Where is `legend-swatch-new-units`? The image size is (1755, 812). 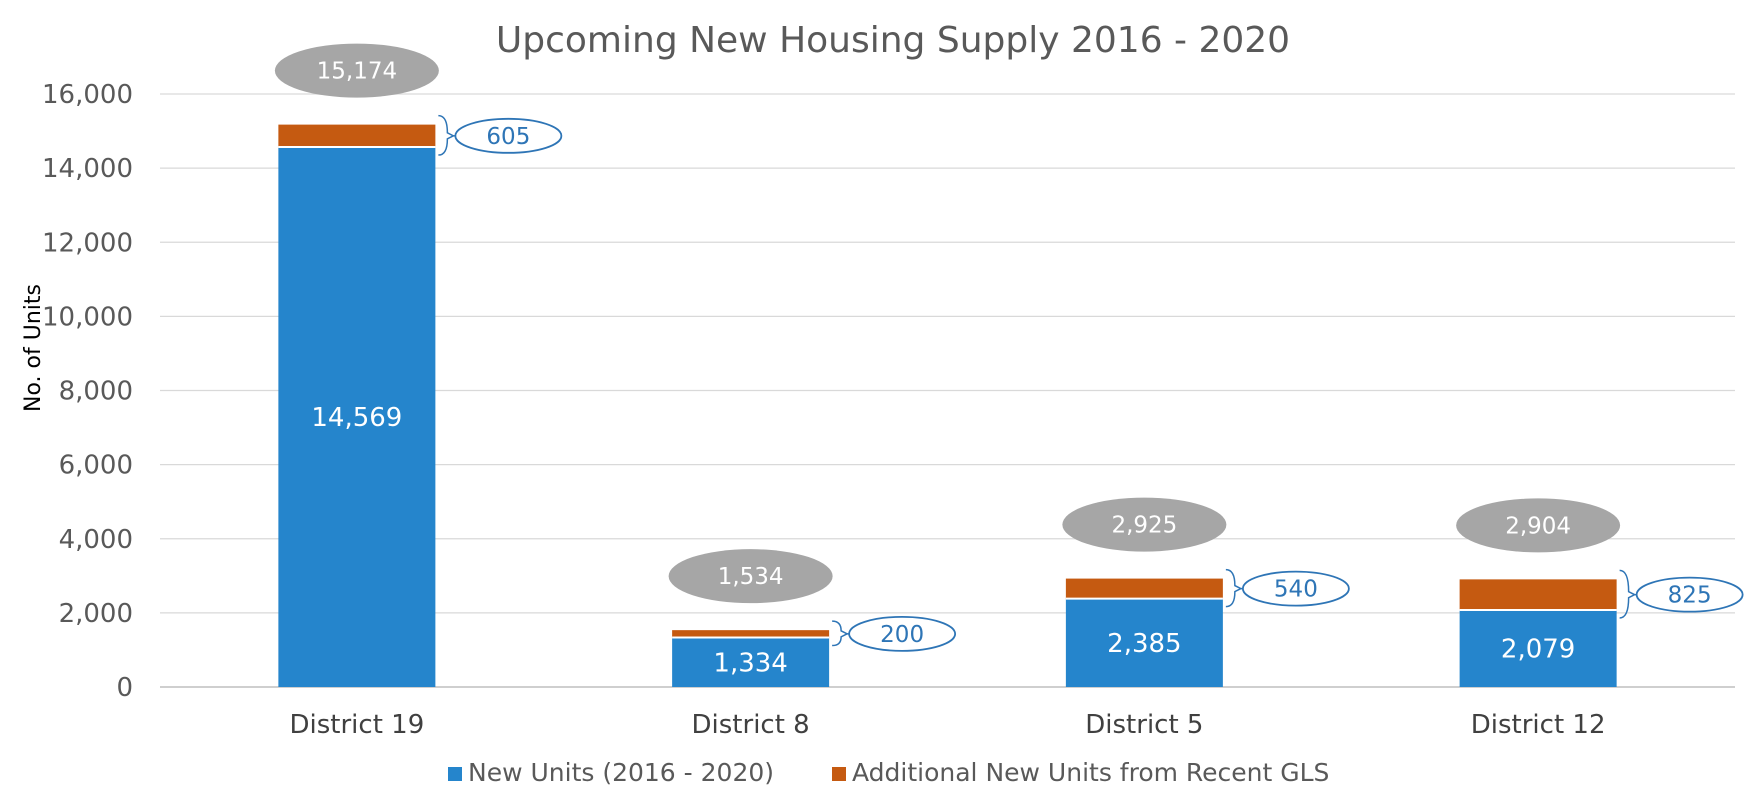 legend-swatch-new-units is located at coordinates (455, 774).